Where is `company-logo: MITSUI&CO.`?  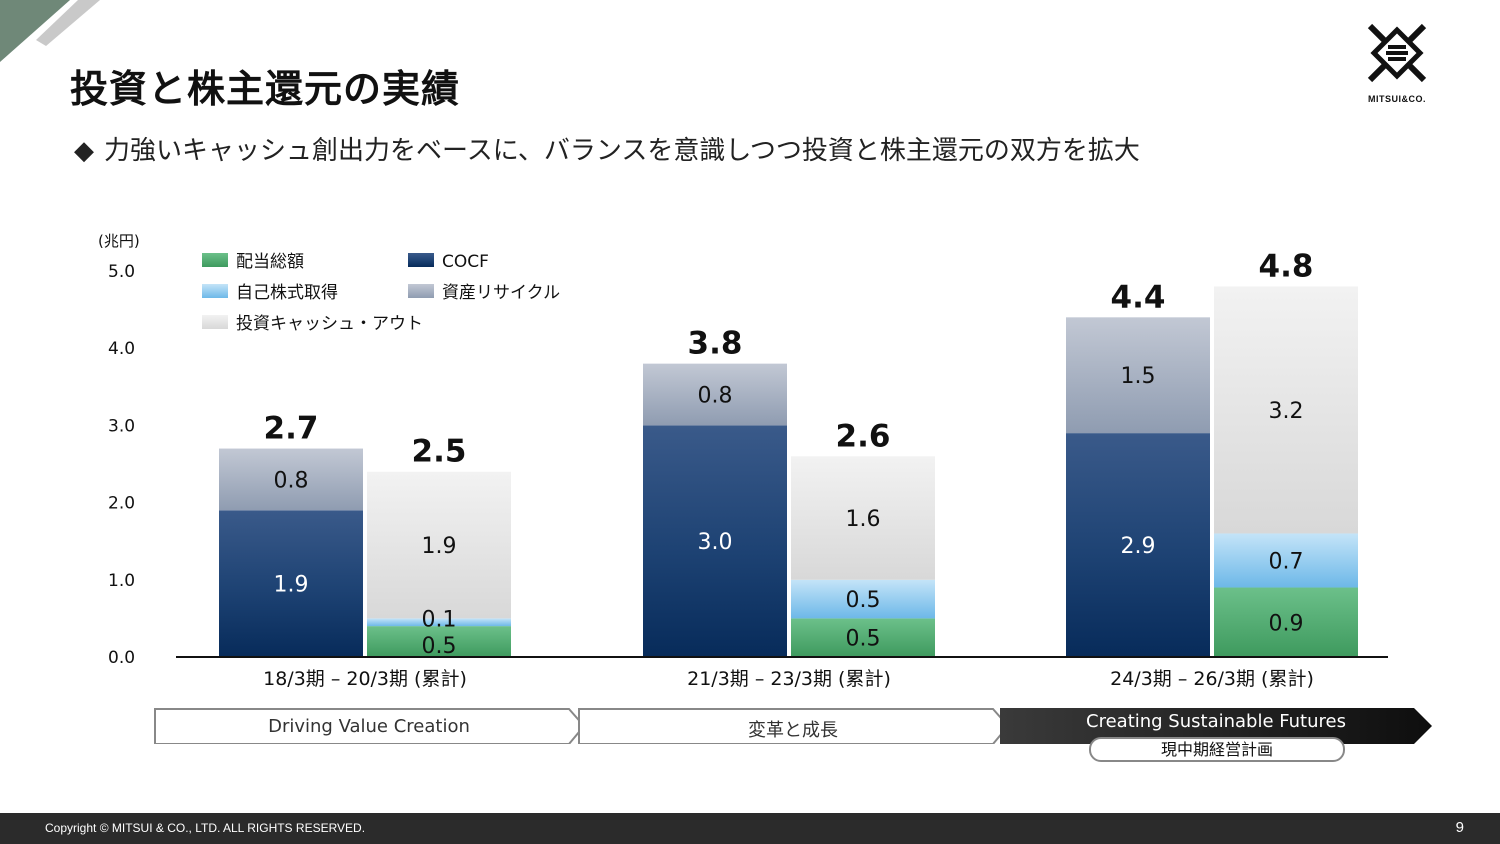 company-logo: MITSUI&CO. is located at coordinates (1397, 61).